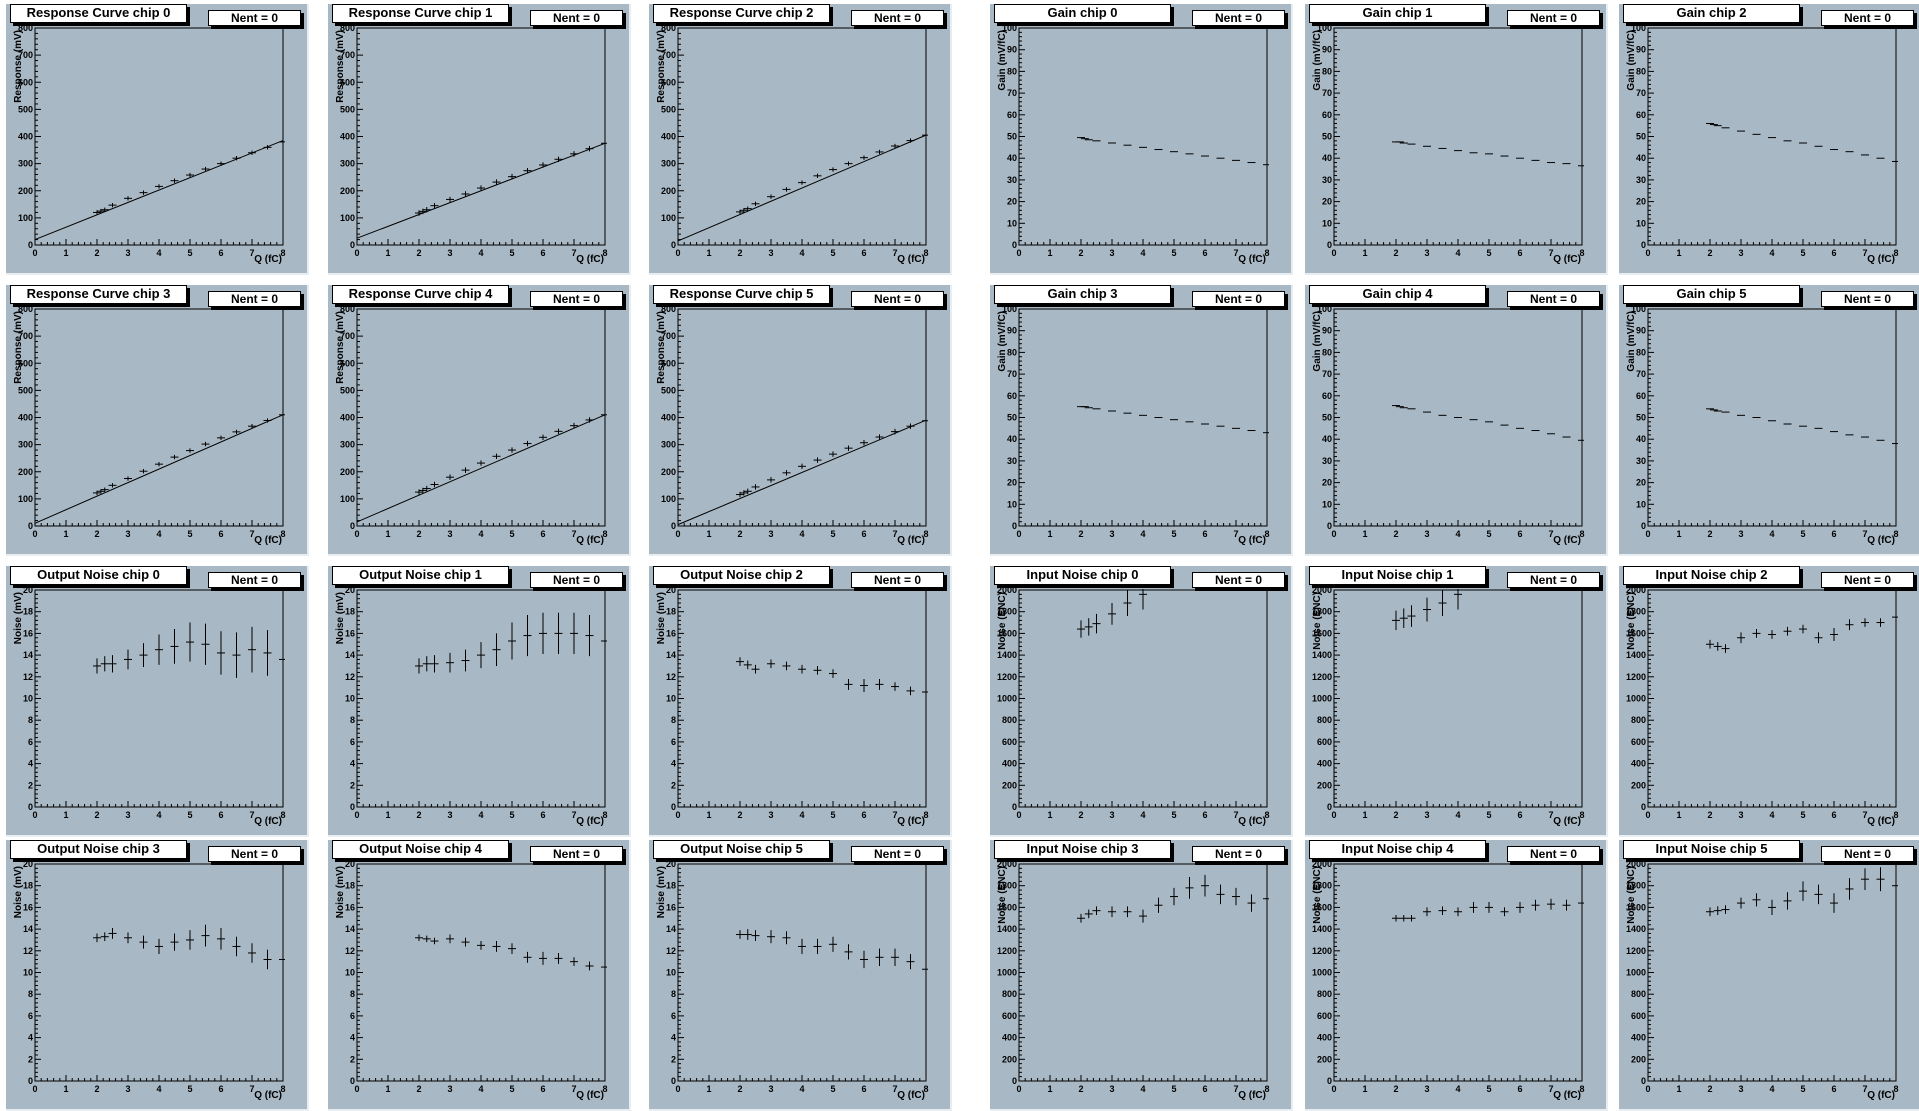  I want to click on y-tick-label: 30, so click(1012, 461).